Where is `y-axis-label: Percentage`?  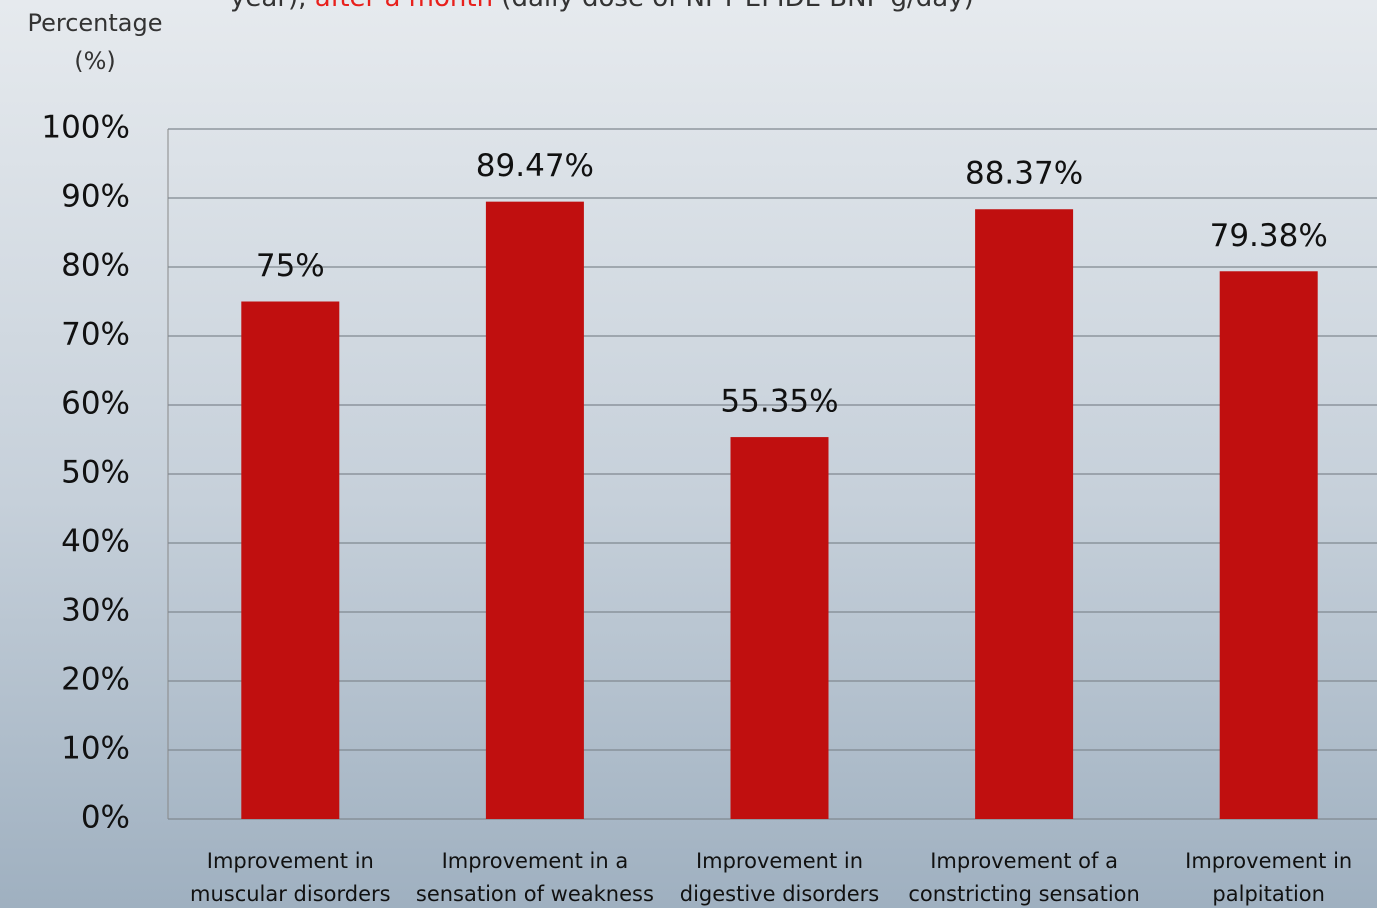
y-axis-label: Percentage is located at coordinates (94, 23).